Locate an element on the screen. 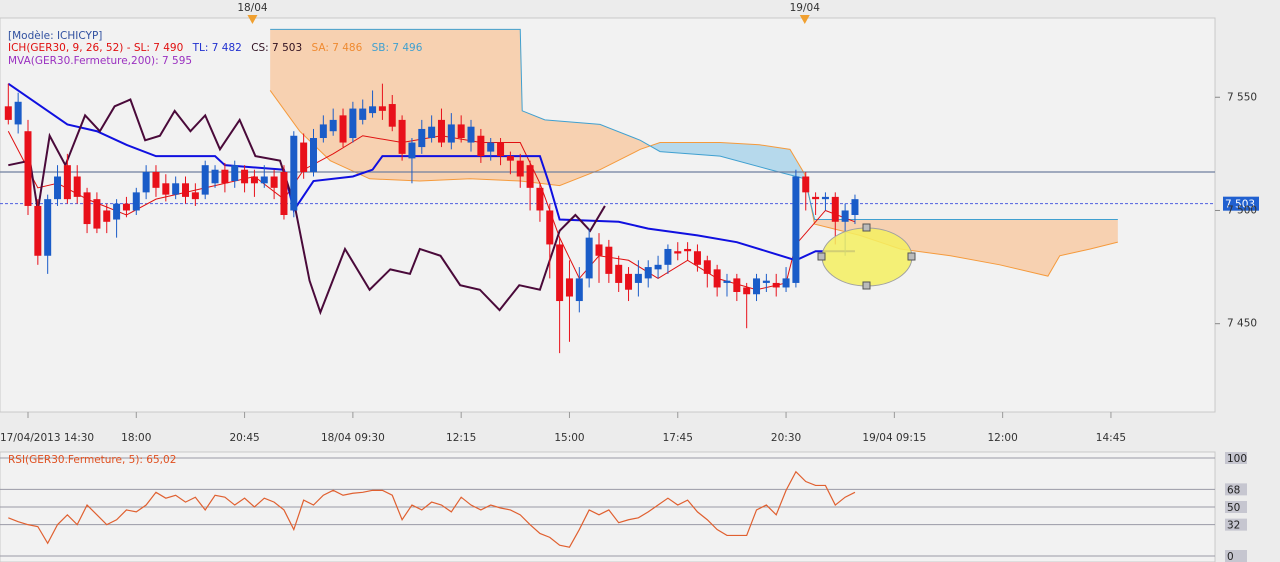  ich-tl: TL: 7 482 is located at coordinates (217, 48).